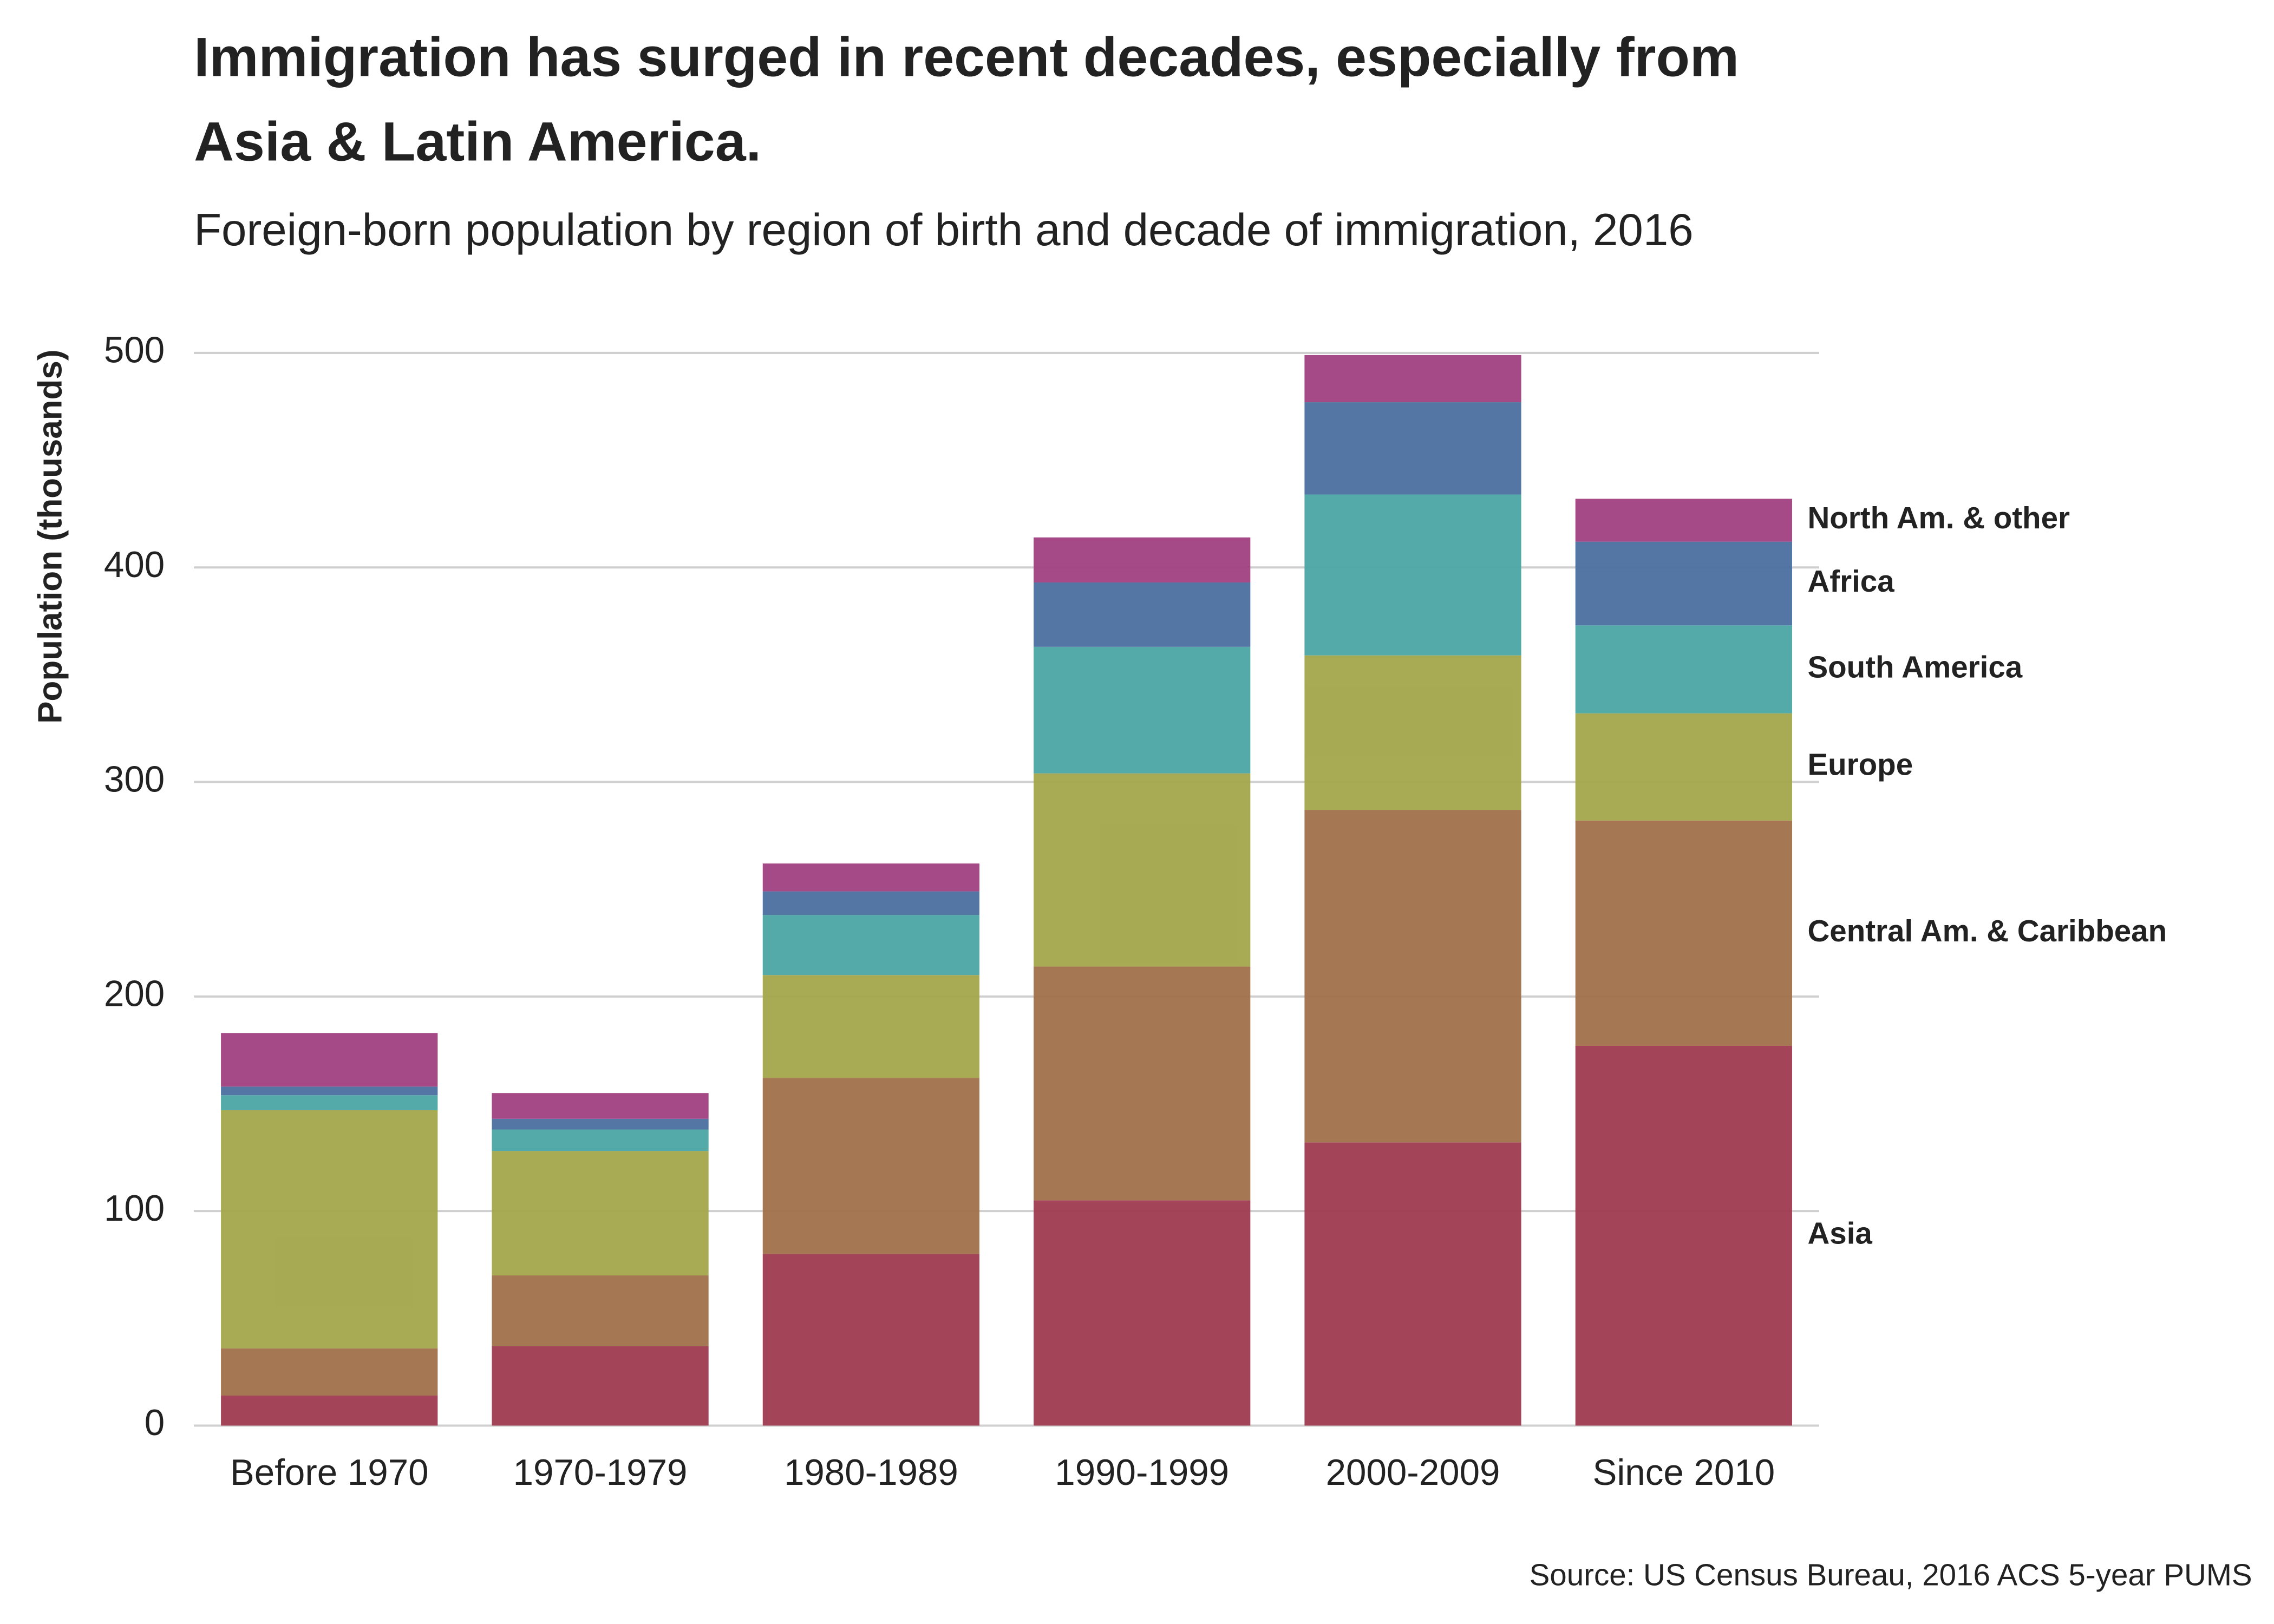 The image size is (2274, 1624). I want to click on series-label: Europe, so click(1860, 765).